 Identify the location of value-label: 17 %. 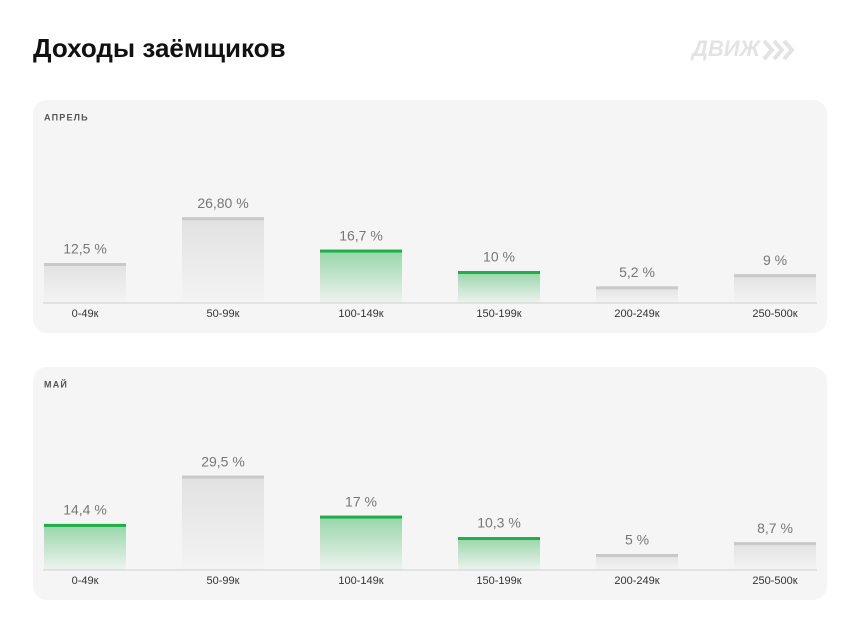
(361, 501).